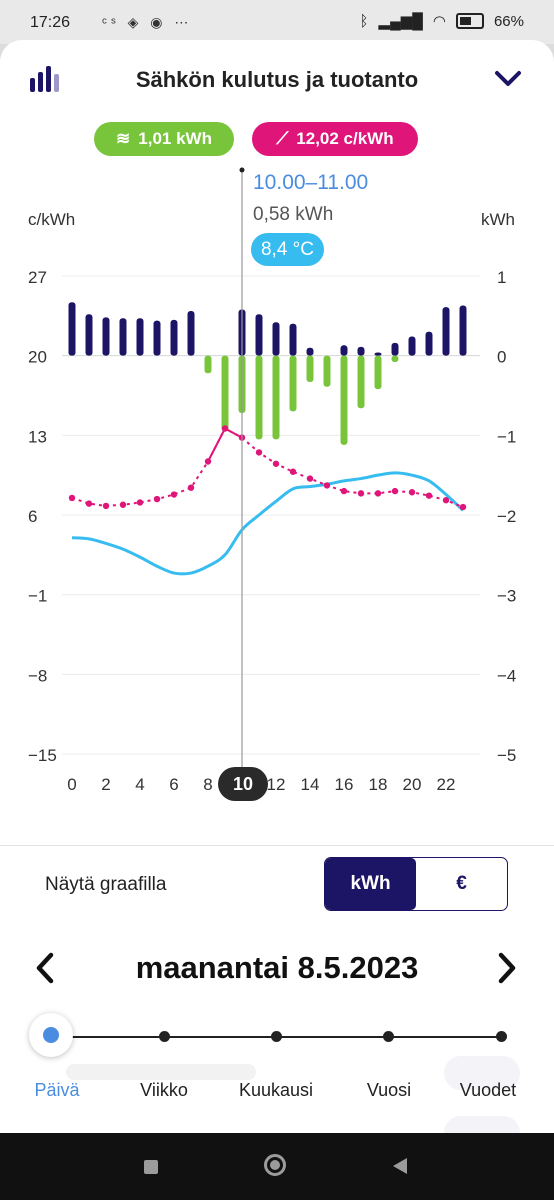 The width and height of the screenshot is (554, 1200). Describe the element at coordinates (364, 21) in the screenshot. I see `bluetooth-icon: ᛒ` at that location.